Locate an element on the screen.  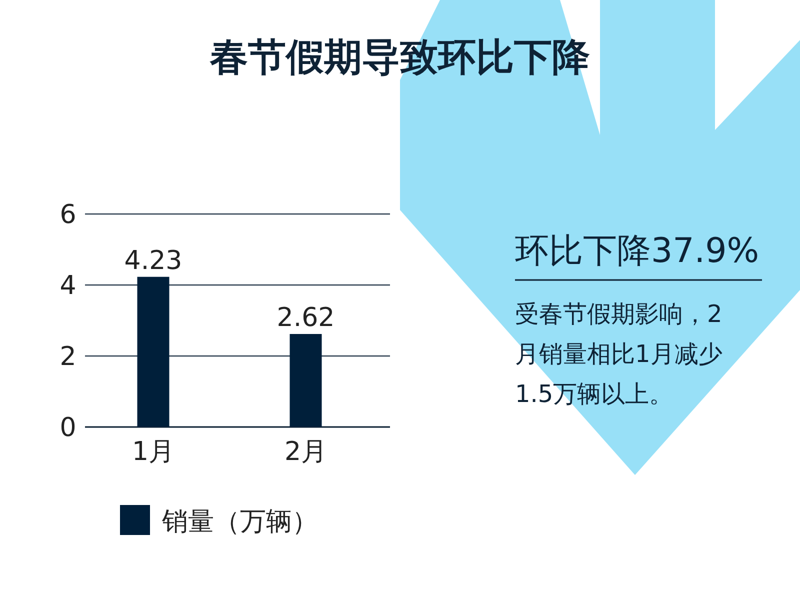
chart-title: 春节假期导致环比下降 is located at coordinates (399, 57).